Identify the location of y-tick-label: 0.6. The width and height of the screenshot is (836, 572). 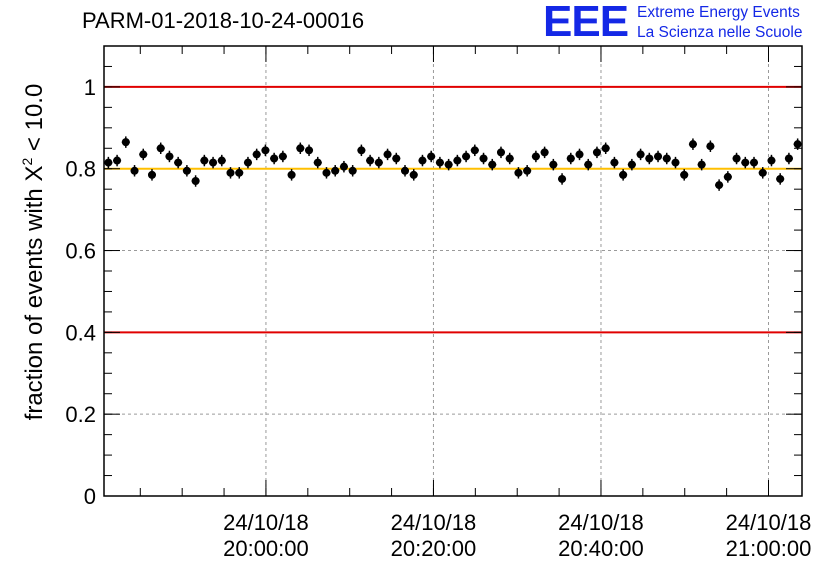
(80, 251).